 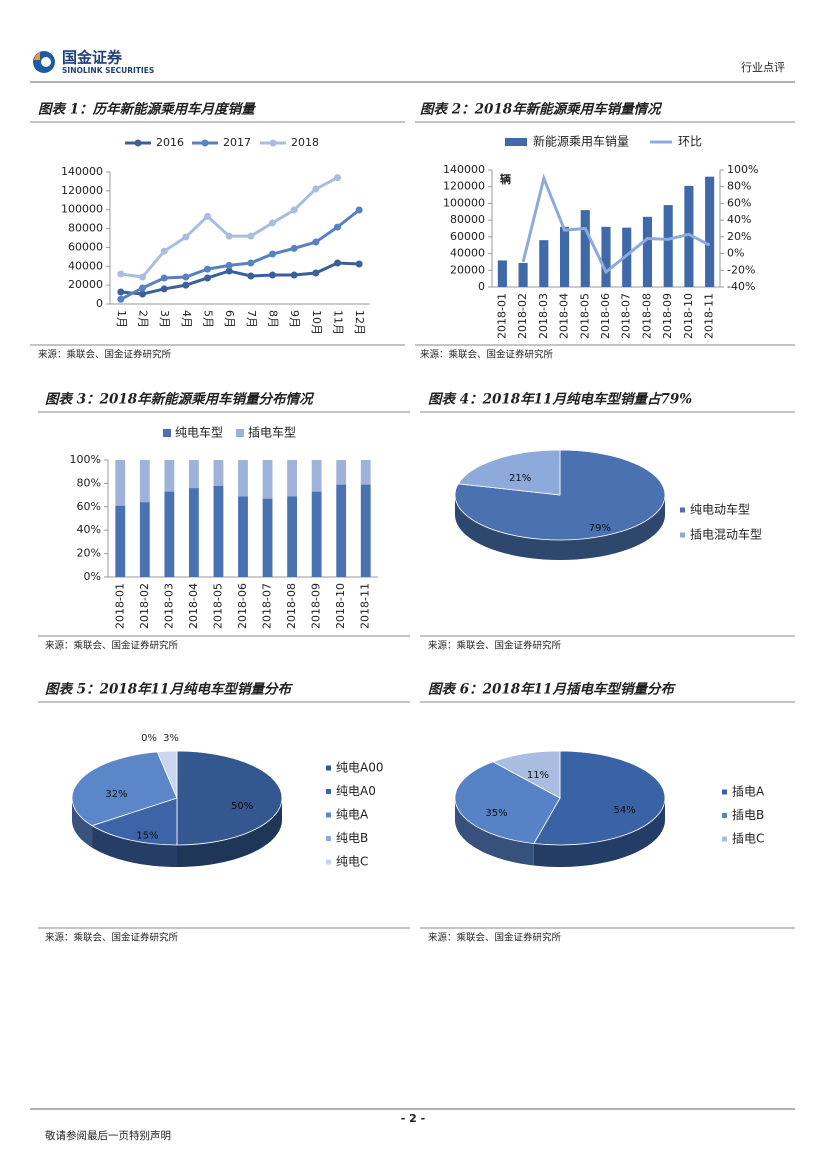 What do you see at coordinates (273, 319) in the screenshot?
I see `x-tick-label: 8月` at bounding box center [273, 319].